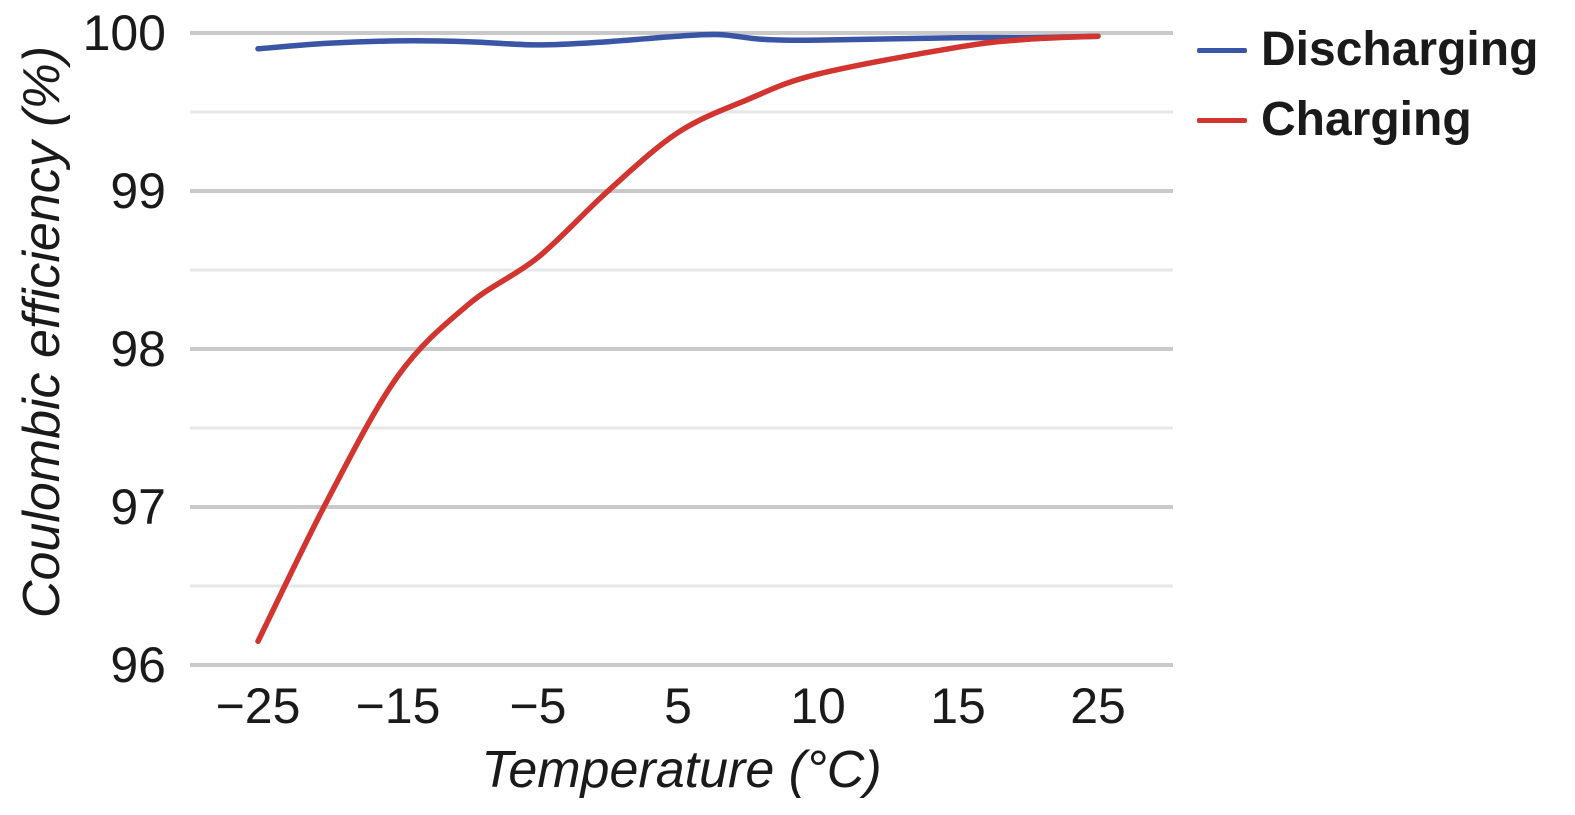 The height and width of the screenshot is (815, 1575). What do you see at coordinates (538, 706) in the screenshot?
I see `x-tick-label: −5` at bounding box center [538, 706].